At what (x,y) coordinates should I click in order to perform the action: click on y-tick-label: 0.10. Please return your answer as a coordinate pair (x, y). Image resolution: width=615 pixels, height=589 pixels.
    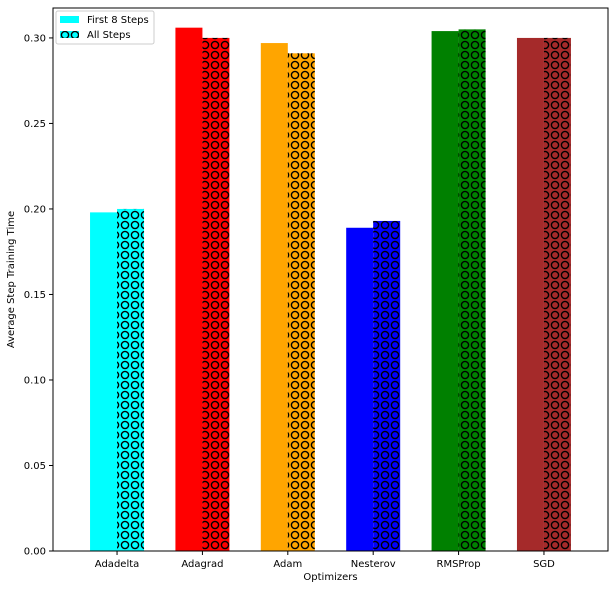
    Looking at the image, I should click on (35, 380).